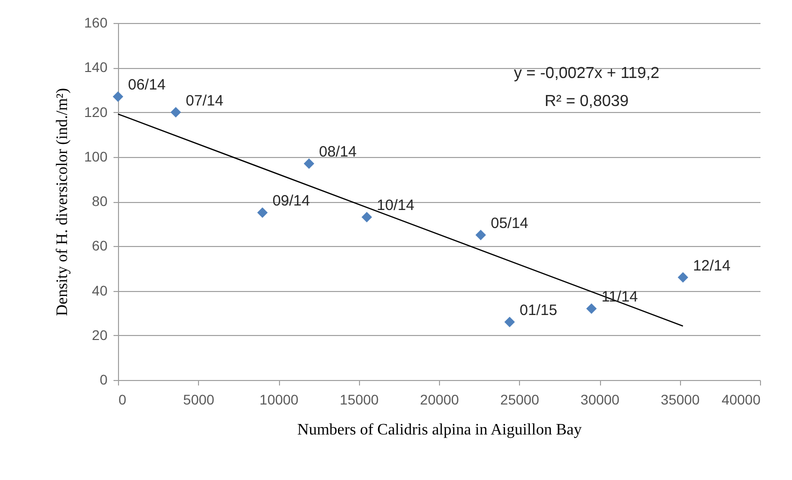  I want to click on annotation: R² = 0,8039, so click(586, 101).